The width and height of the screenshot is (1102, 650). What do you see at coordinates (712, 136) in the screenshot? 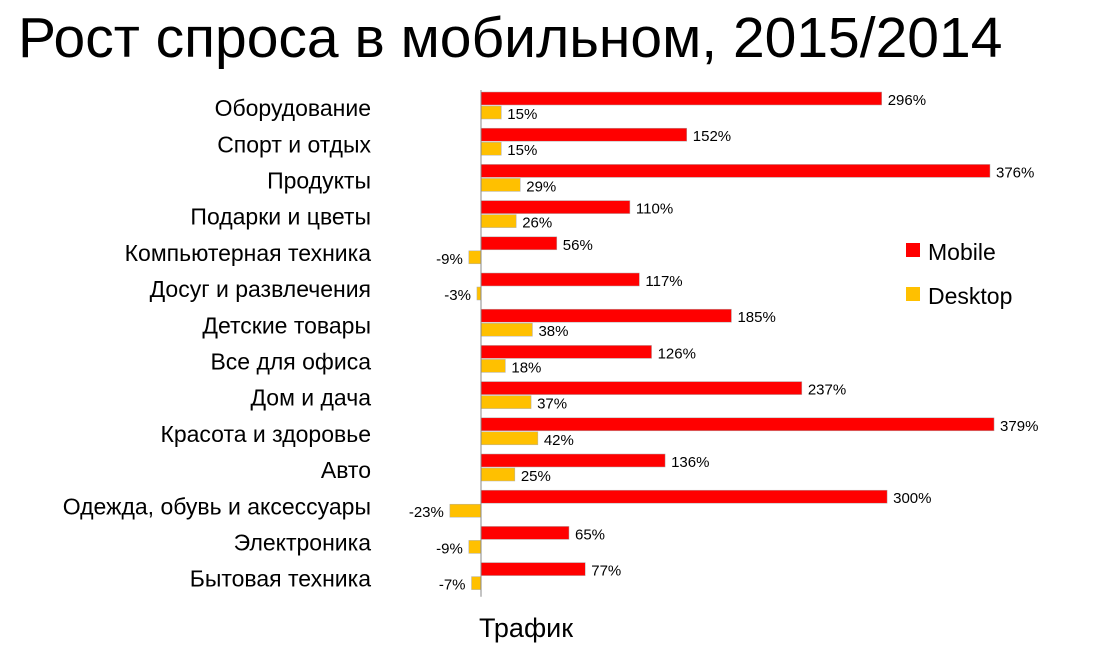
I see `data-label-mobile: 152%` at bounding box center [712, 136].